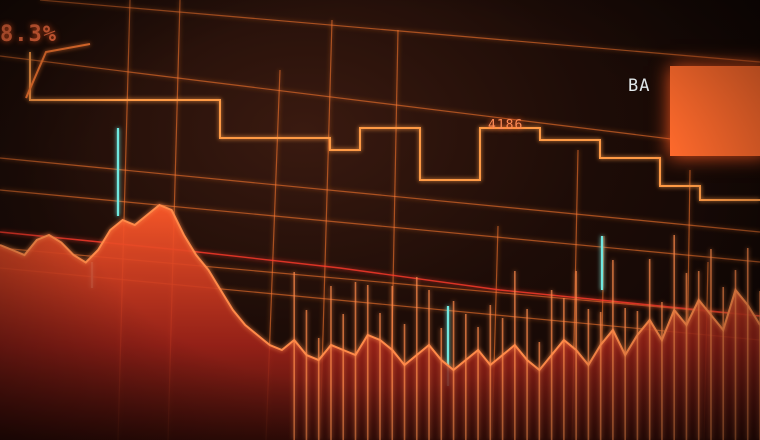 The image size is (760, 440). Describe the element at coordinates (28, 34) in the screenshot. I see `percent-label: 8.3%` at that location.